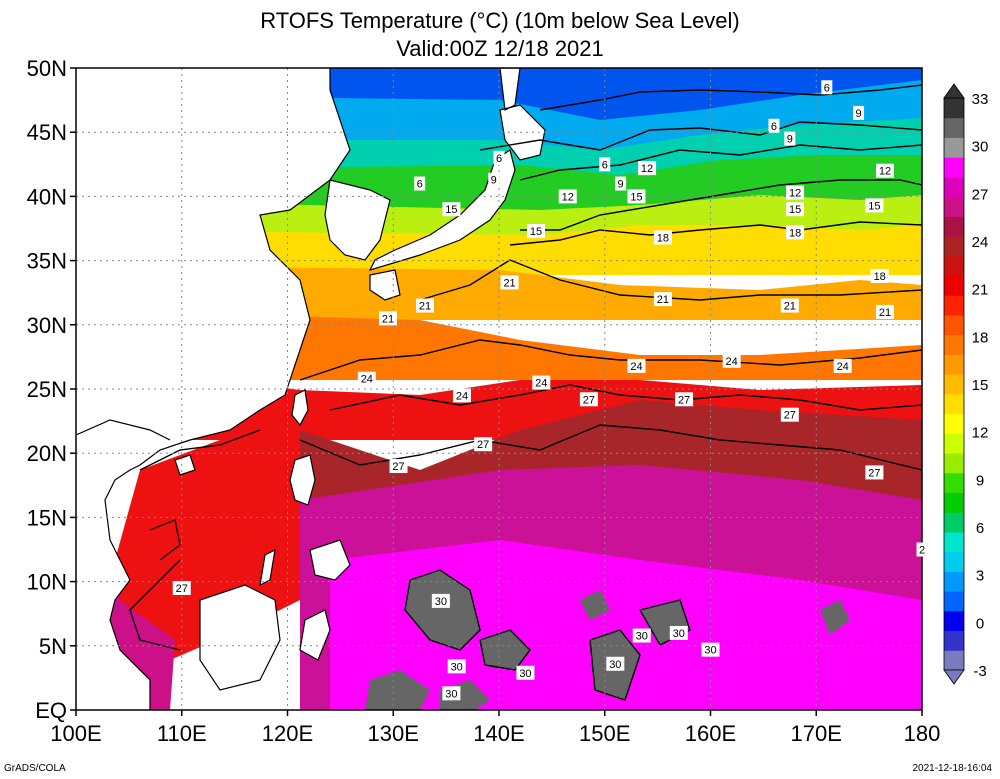 Image resolution: width=1000 pixels, height=779 pixels. What do you see at coordinates (385, 285) in the screenshot?
I see `land-japan-kyushu` at bounding box center [385, 285].